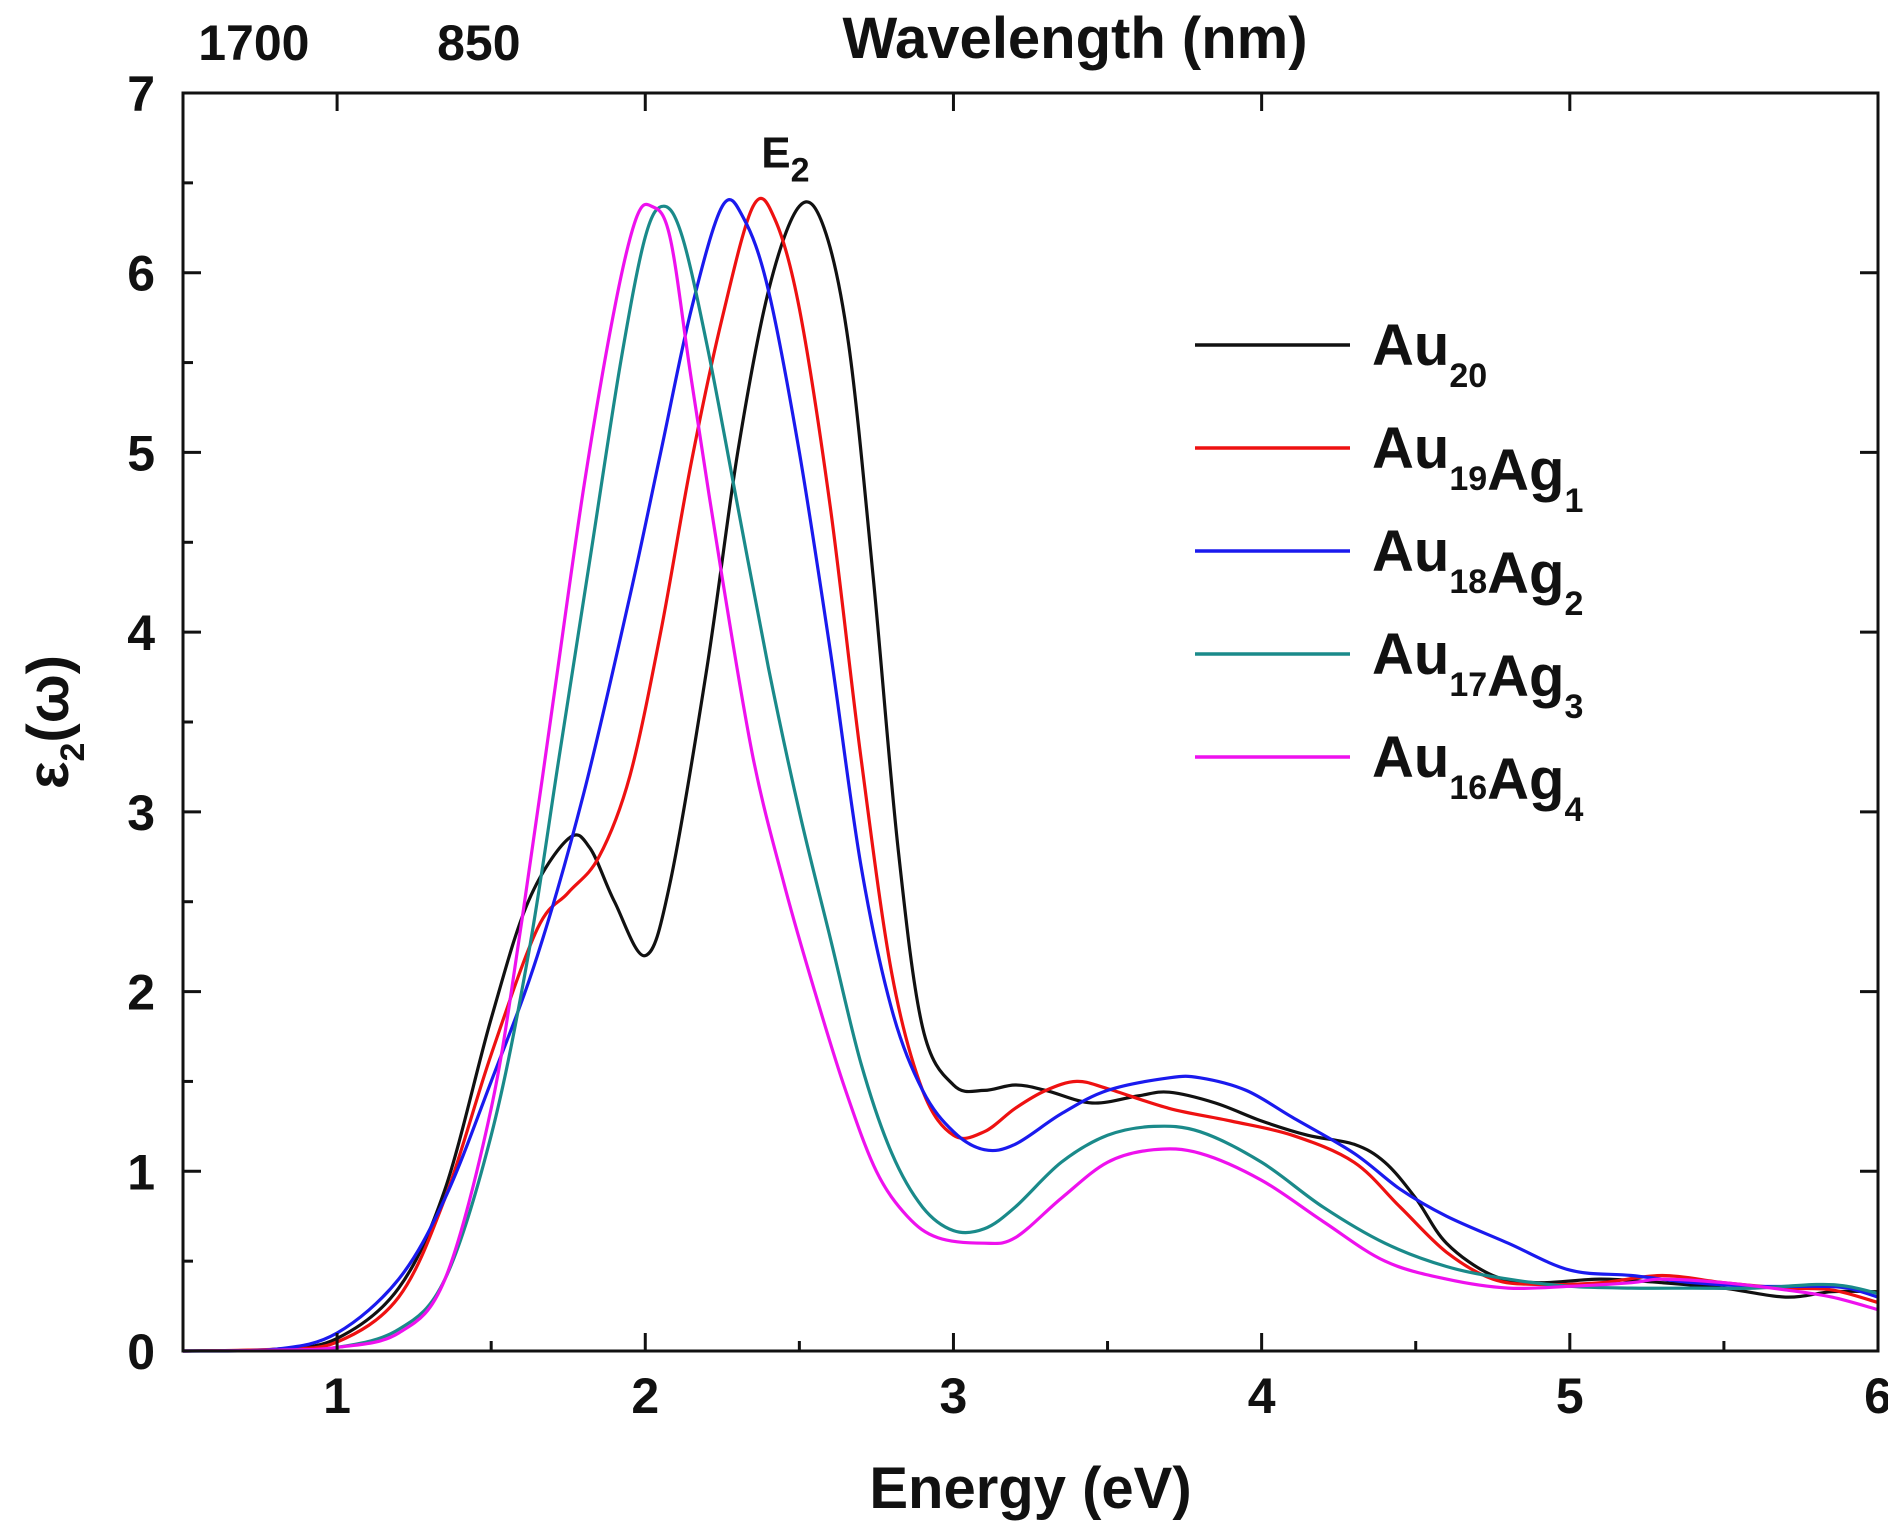 The image size is (1888, 1526). What do you see at coordinates (141, 453) in the screenshot?
I see `y-tick-label: 5` at bounding box center [141, 453].